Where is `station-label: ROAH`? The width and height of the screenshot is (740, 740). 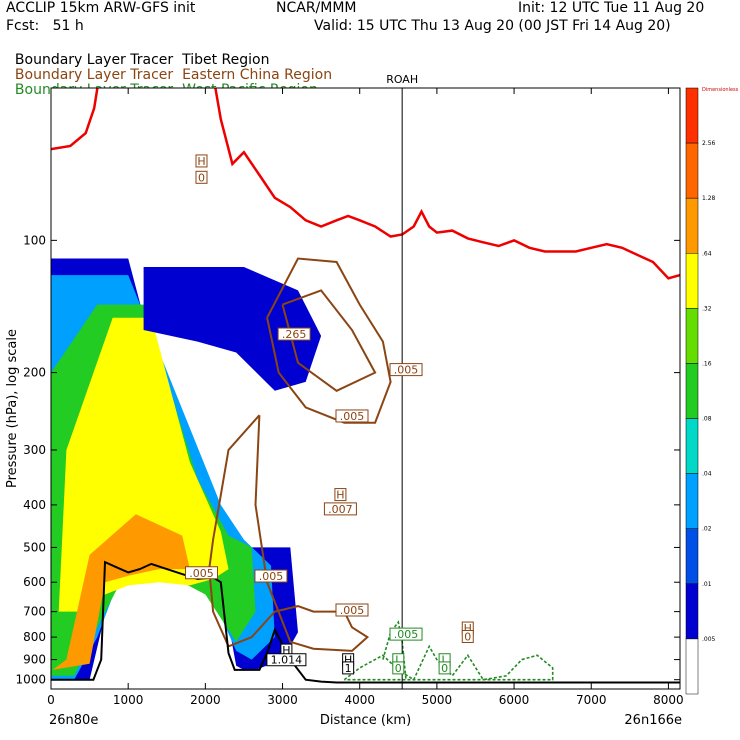
station-label: ROAH is located at coordinates (402, 79).